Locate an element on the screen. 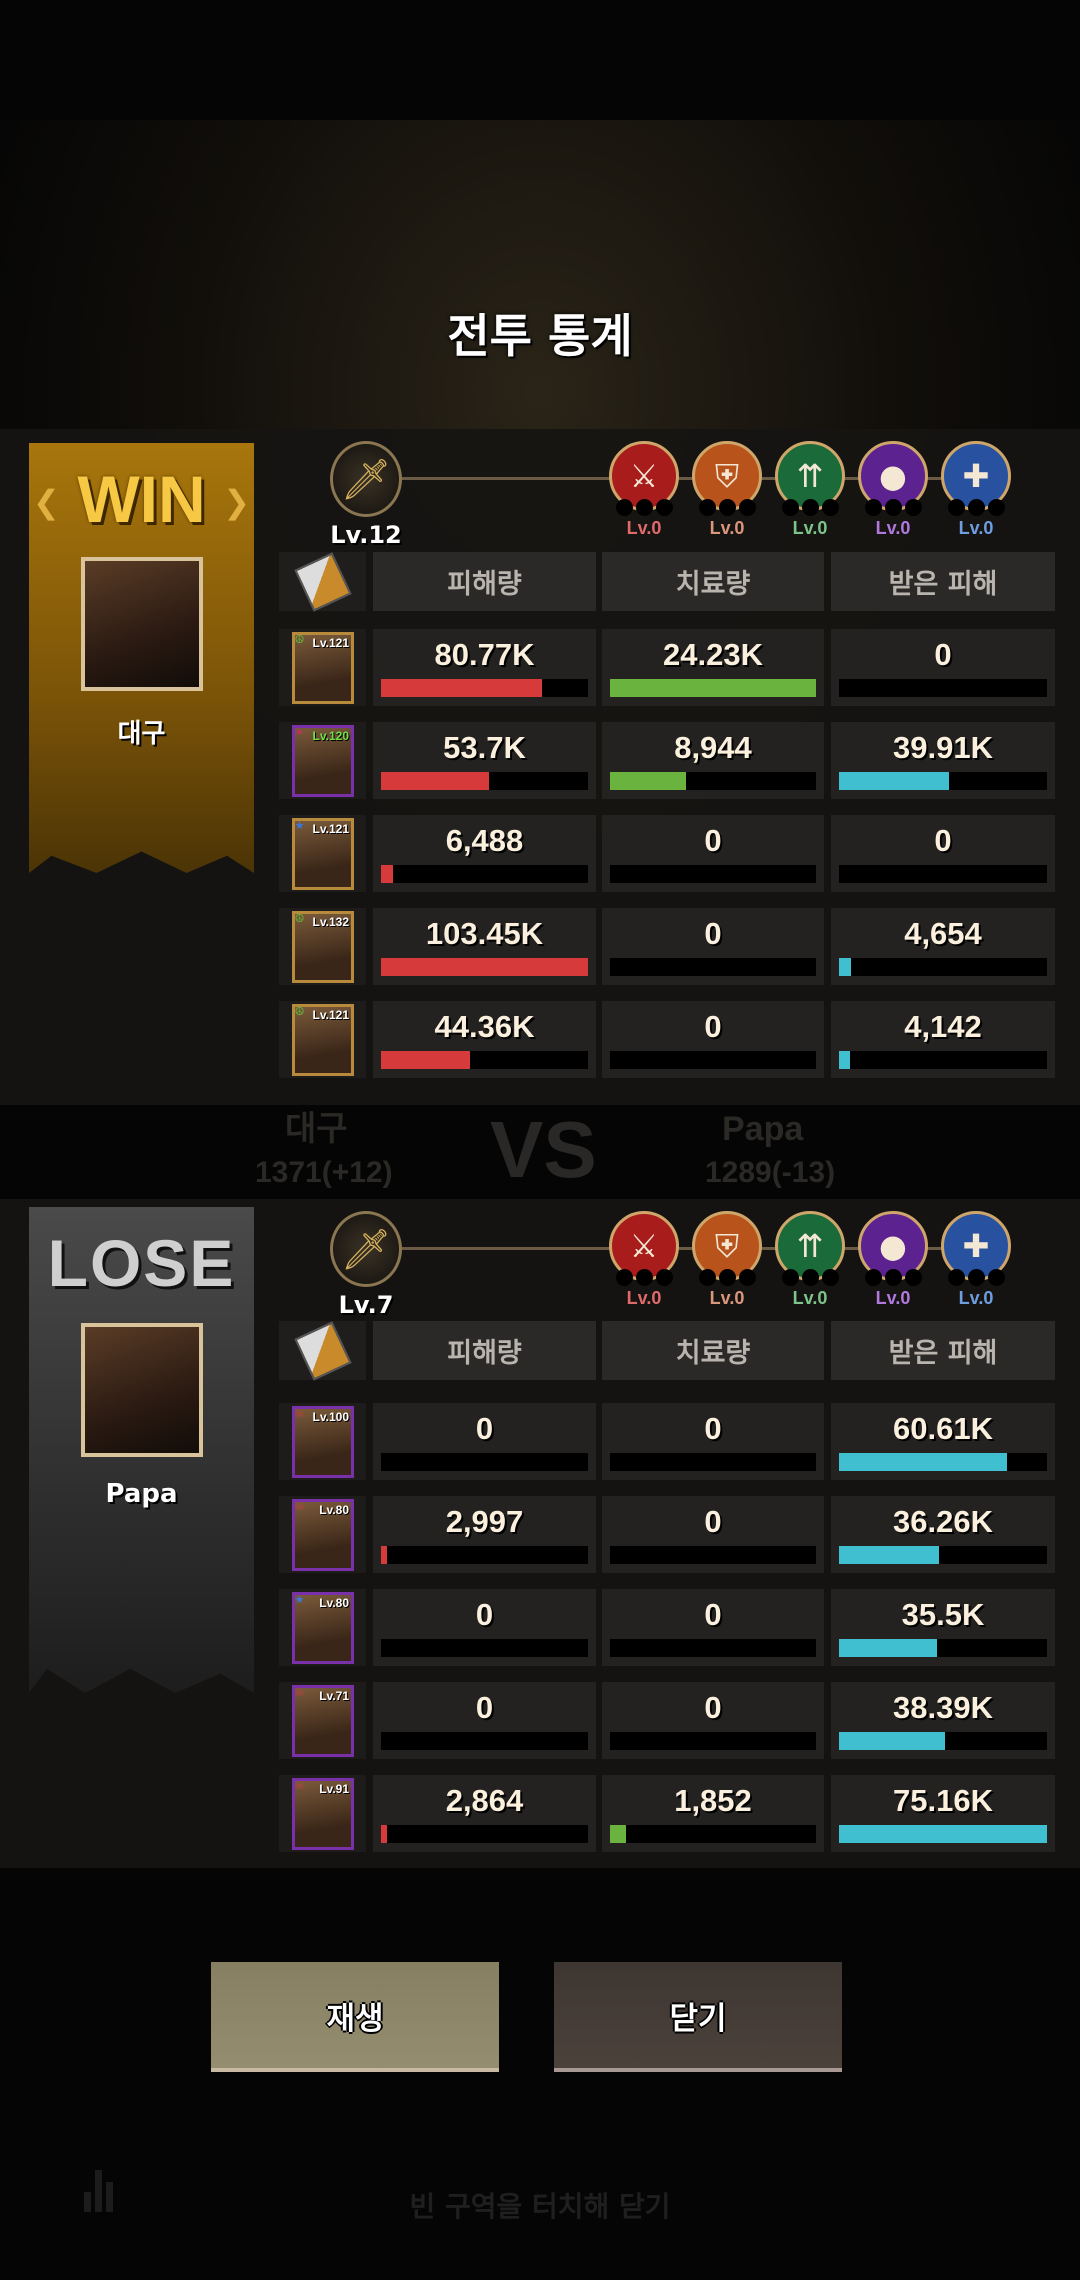 This screenshot has height=2280, width=1080. damage-value: 80.77K is located at coordinates (484, 654).